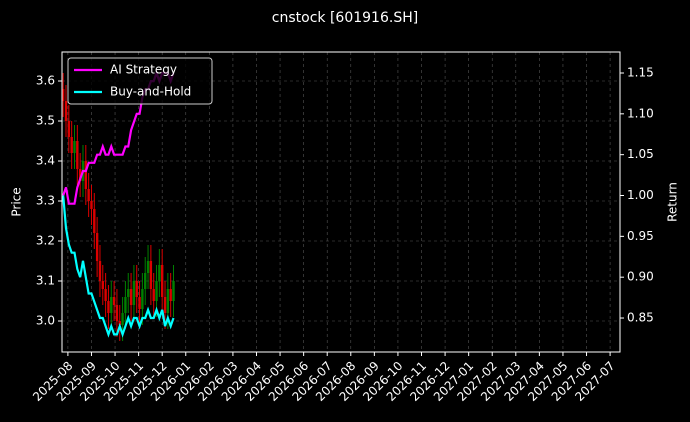  What do you see at coordinates (640, 277) in the screenshot?
I see `y2-tick-label: 0.90` at bounding box center [640, 277].